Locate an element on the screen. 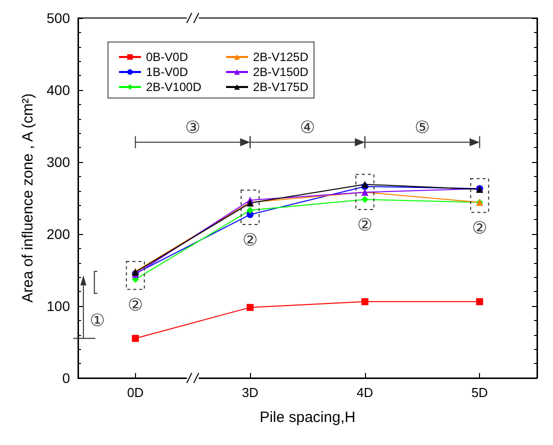  annotation: ③ is located at coordinates (192, 128).